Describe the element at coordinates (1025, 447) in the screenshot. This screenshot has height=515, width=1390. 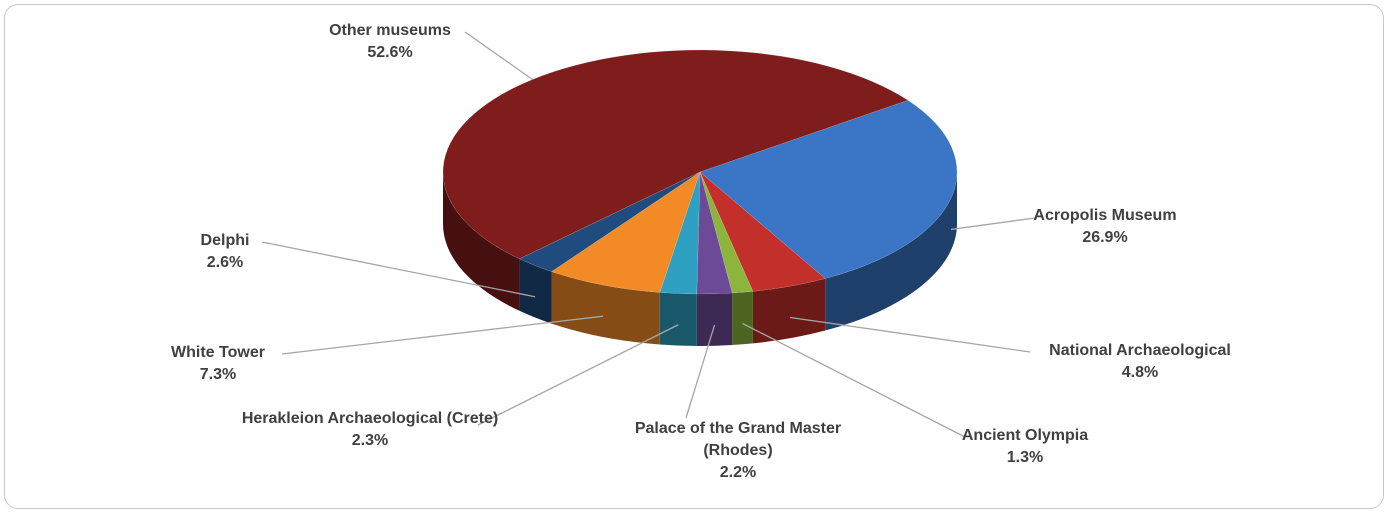
I see `data-label: Ancient Olympia 1.3%` at that location.